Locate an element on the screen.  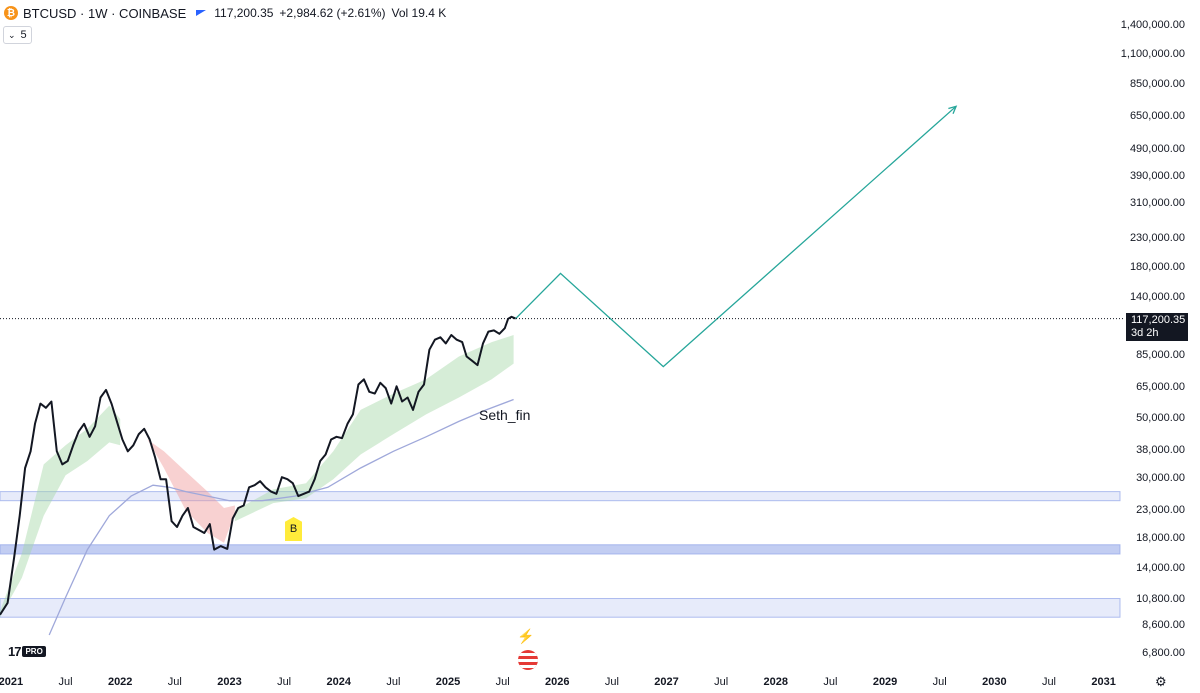
y-tick-label: 490,000.00 is located at coordinates (1157, 149).